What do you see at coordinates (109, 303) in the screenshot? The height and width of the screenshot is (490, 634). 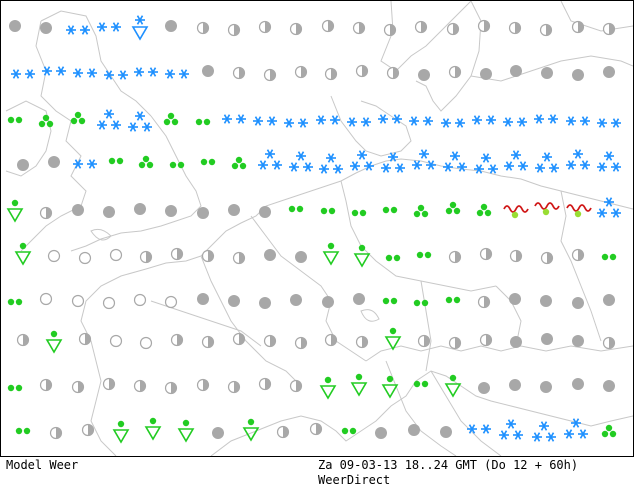 I see `clear-icon` at bounding box center [109, 303].